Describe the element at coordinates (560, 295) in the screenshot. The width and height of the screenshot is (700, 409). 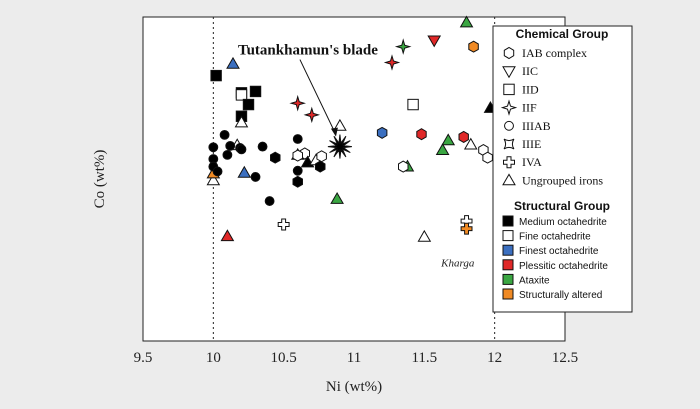
I see `legend-structural-label: Structurally altered` at that location.